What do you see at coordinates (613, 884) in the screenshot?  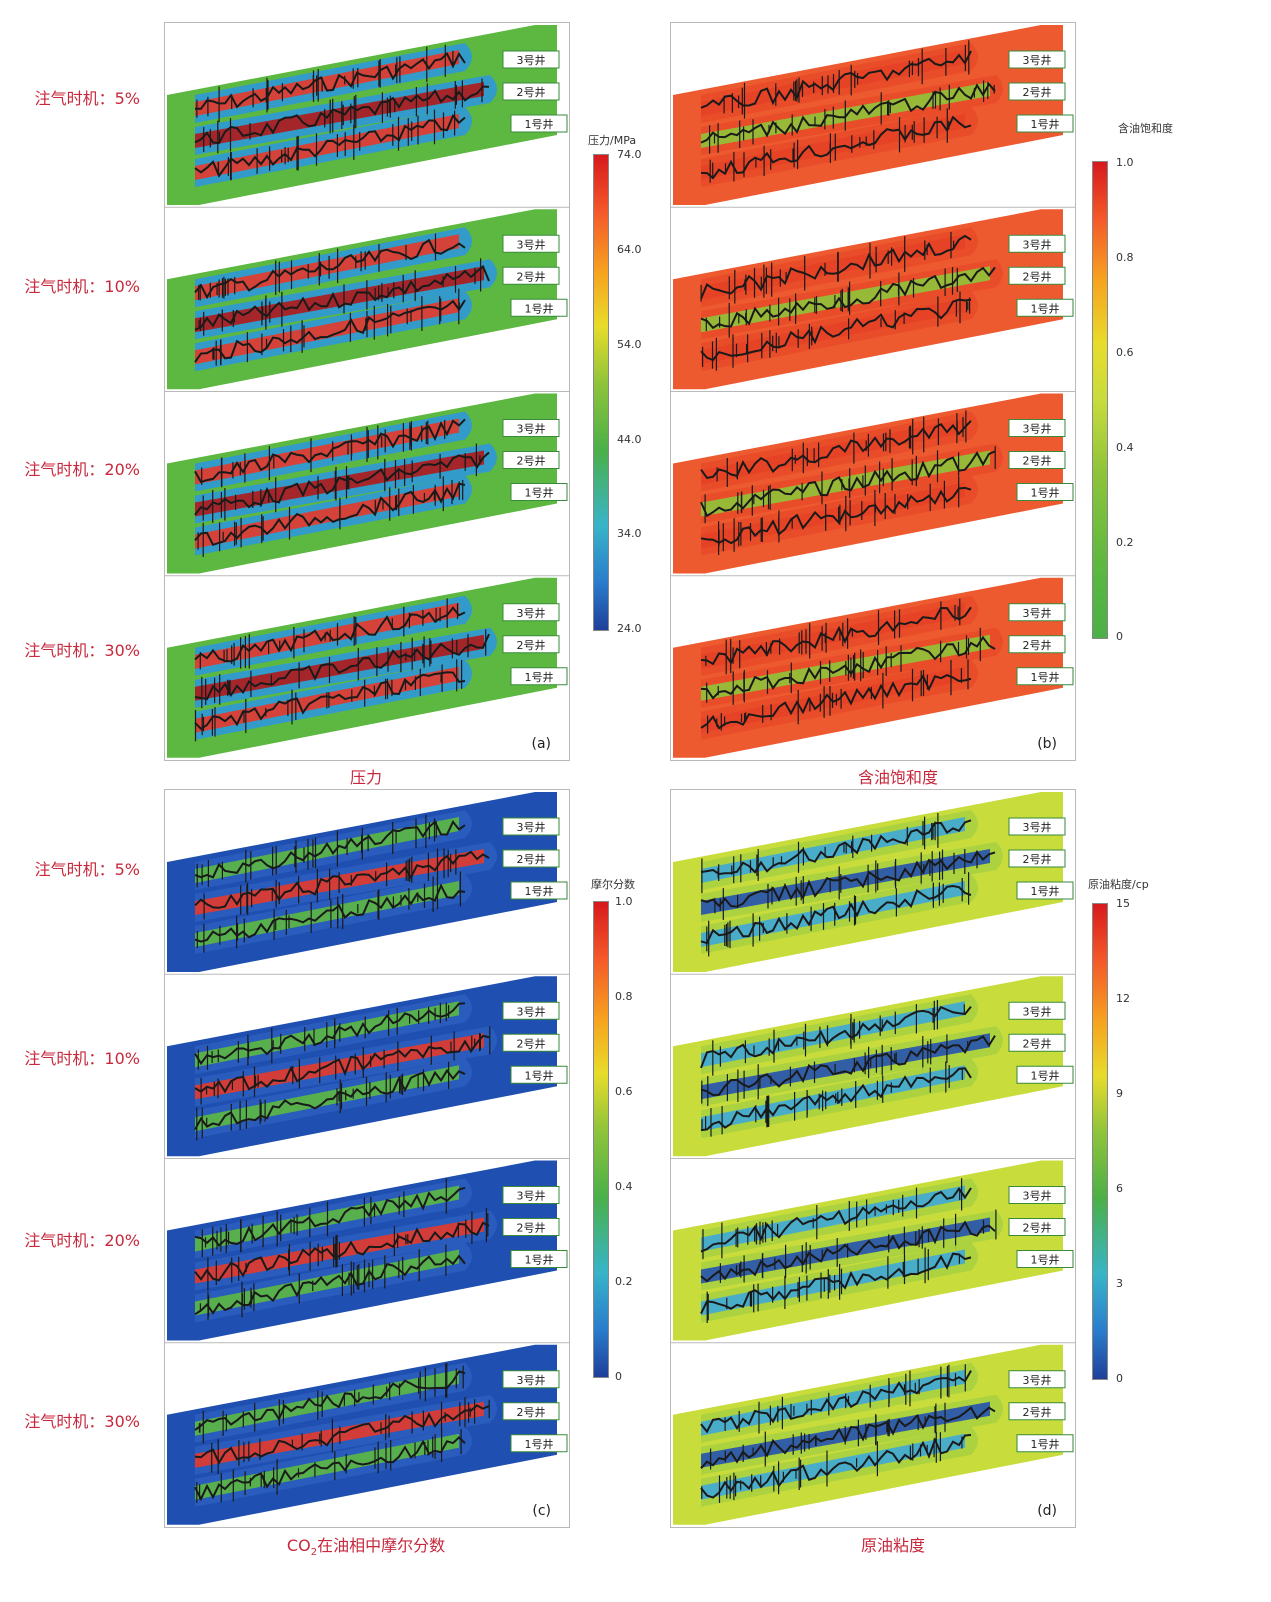 I see `colorbar-c-title: 摩尔分数` at bounding box center [613, 884].